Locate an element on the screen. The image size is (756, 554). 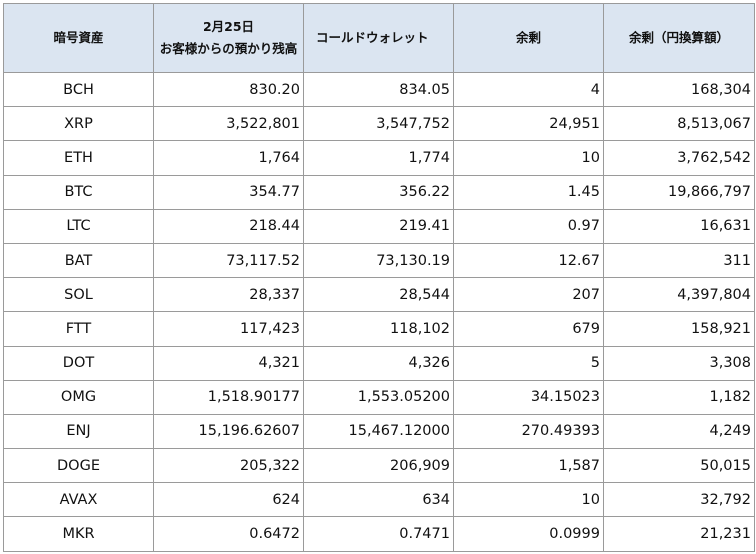
table-row: SOL 28,337 28,544 207 4,397,804 is located at coordinates (379, 295).